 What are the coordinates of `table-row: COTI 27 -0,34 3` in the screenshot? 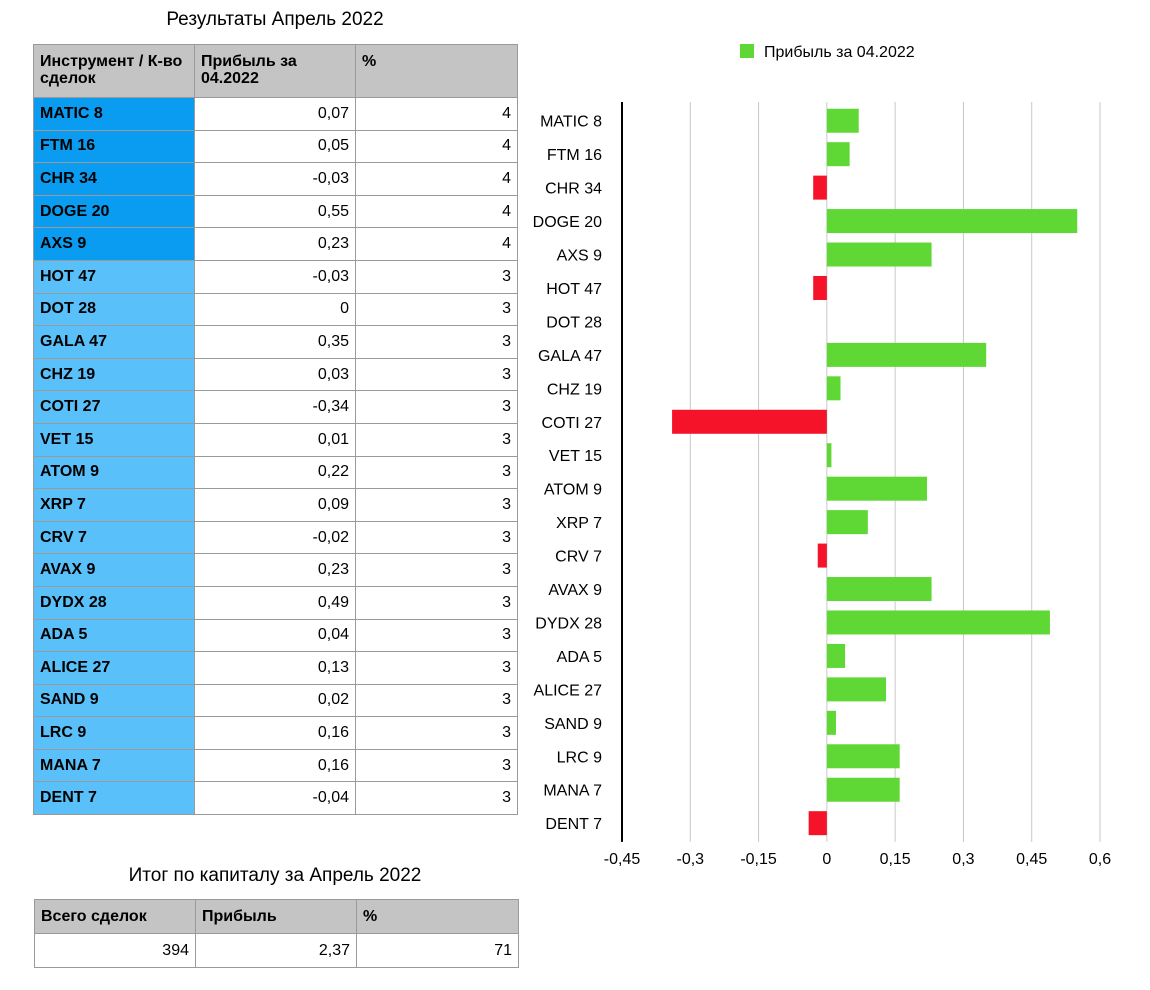 It's located at (275, 407).